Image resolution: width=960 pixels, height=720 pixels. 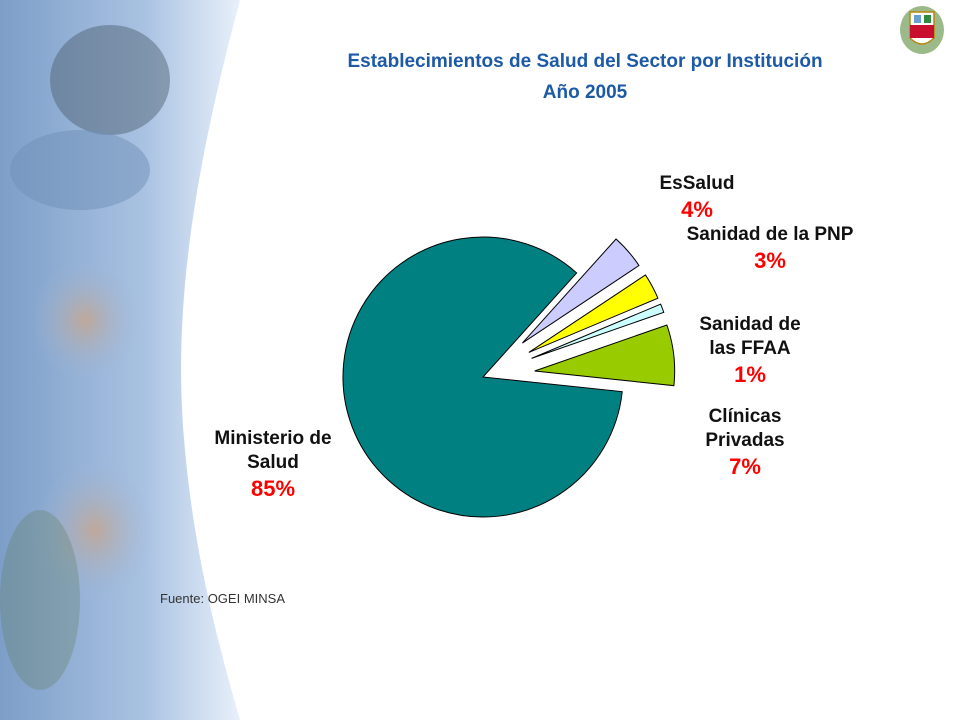 I want to click on value-label: 85%, so click(x=273, y=488).